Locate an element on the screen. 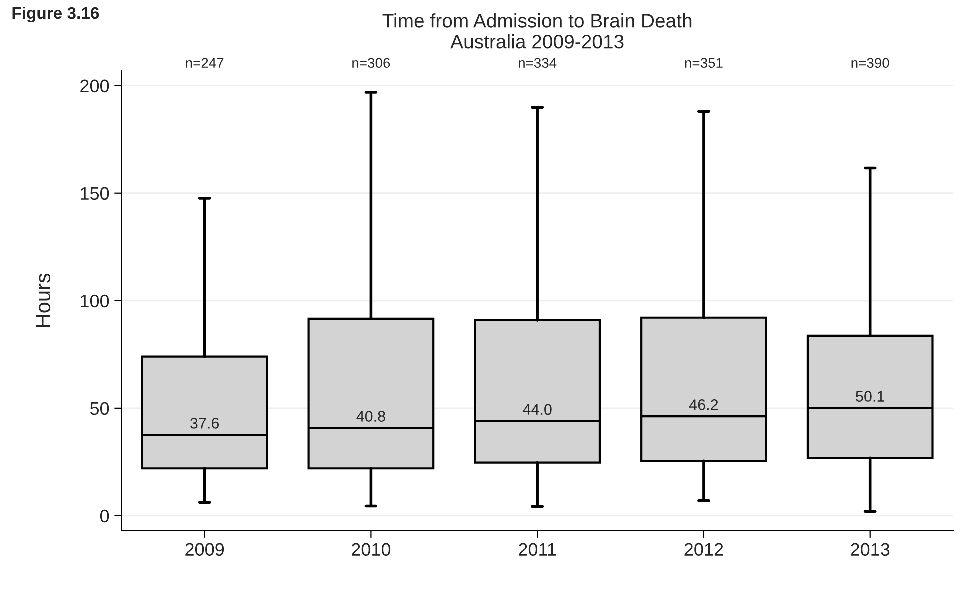 The height and width of the screenshot is (590, 973). chart-title: Time from Admission to Brain Death Australia 2009-2013 is located at coordinates (537, 31).